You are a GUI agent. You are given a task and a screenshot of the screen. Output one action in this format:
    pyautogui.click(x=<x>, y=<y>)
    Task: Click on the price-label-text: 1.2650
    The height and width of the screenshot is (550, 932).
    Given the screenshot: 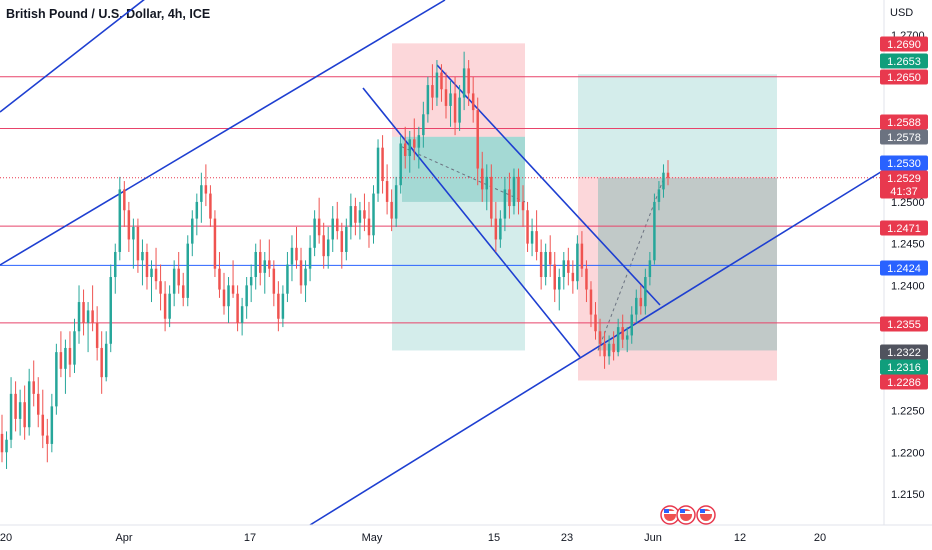 What is the action you would take?
    pyautogui.click(x=904, y=78)
    